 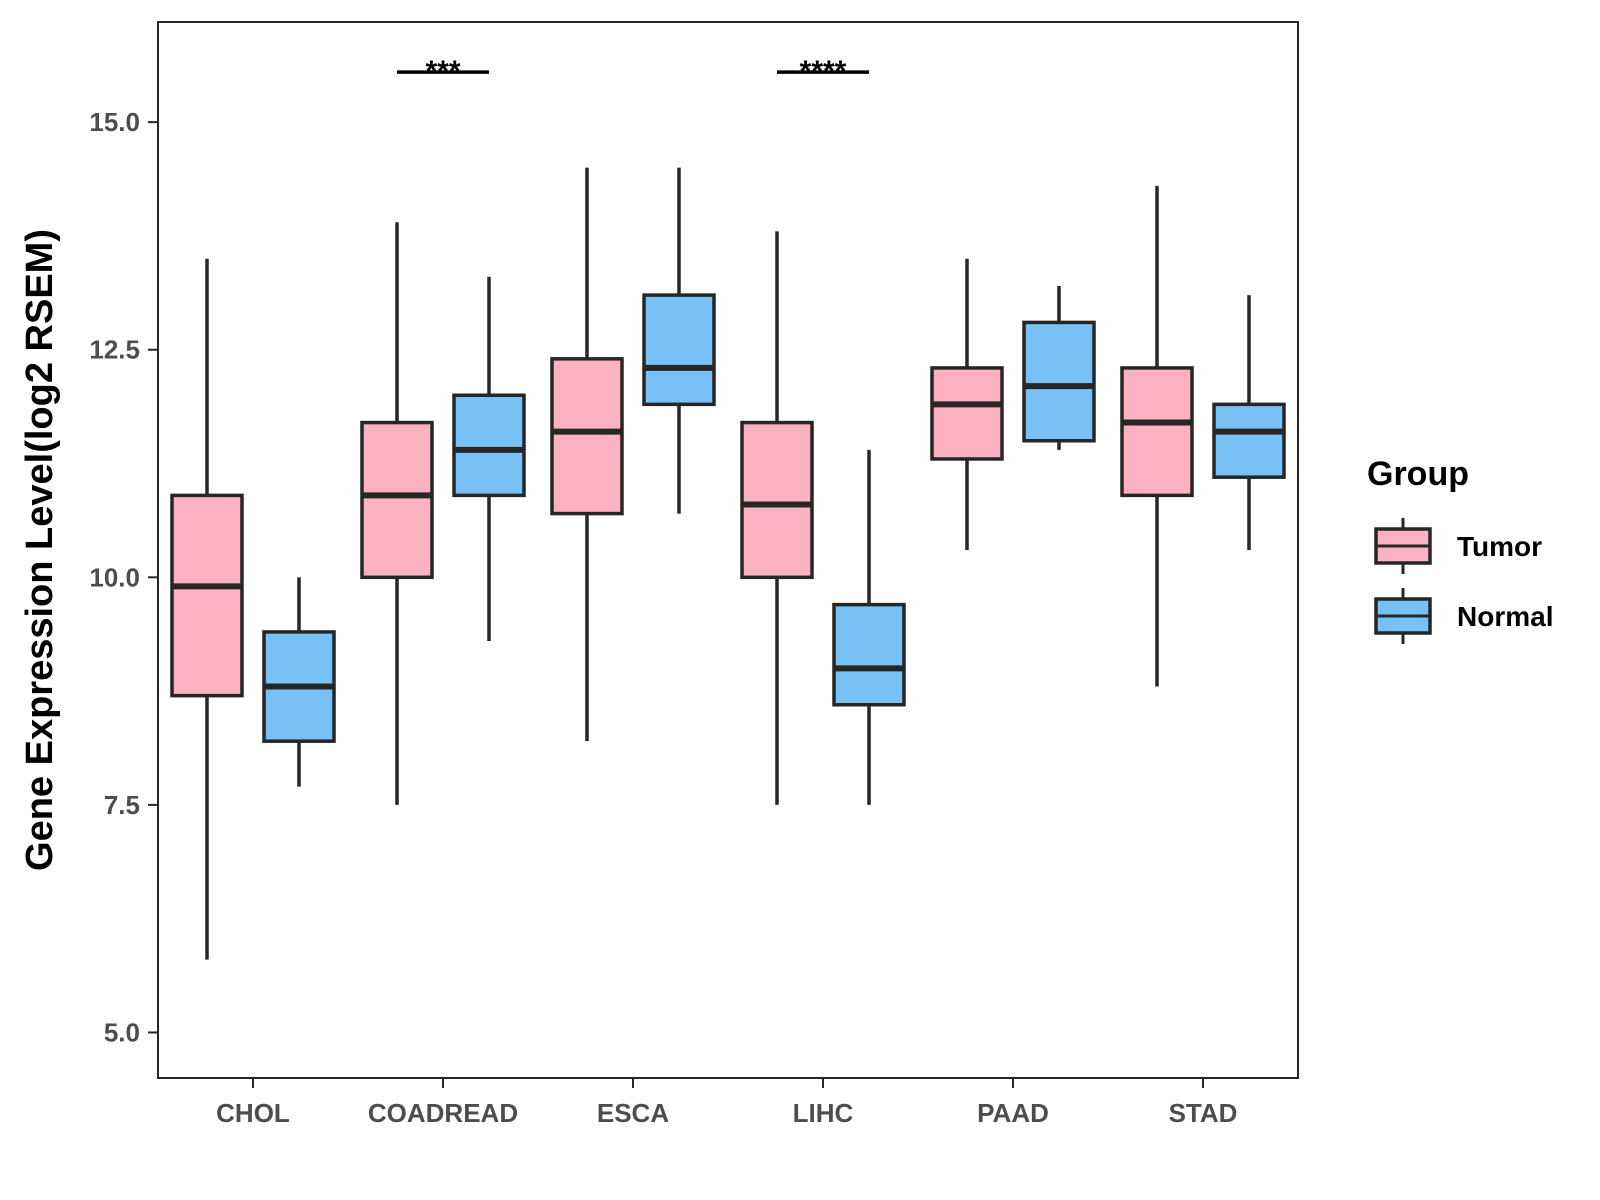 I want to click on x-axis: CHOL COADREAD ESCA LIHC PAAD STAD, so click(x=726, y=1103).